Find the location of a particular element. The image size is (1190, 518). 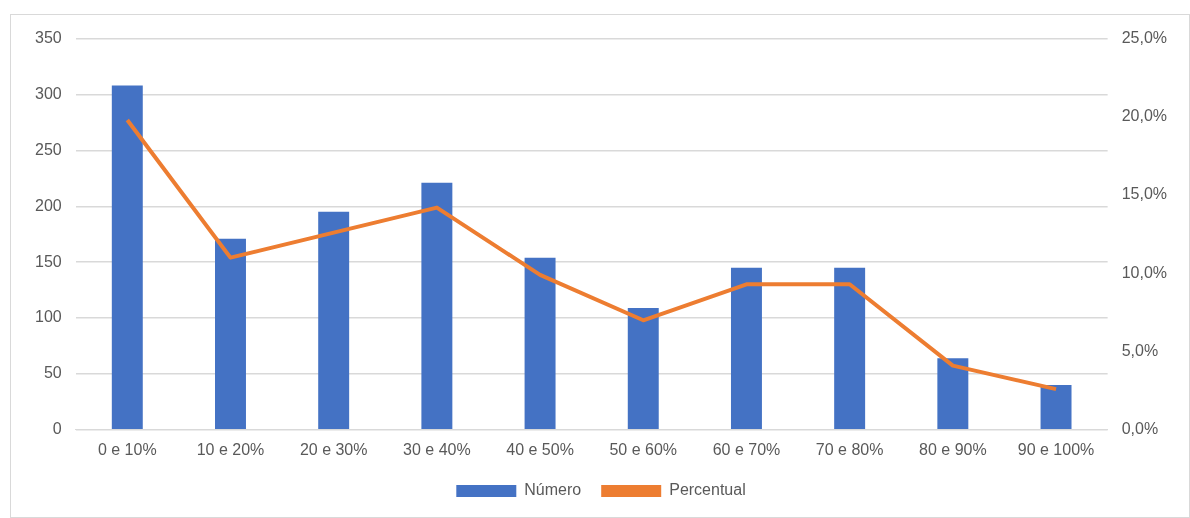

y-tick-label: 100 is located at coordinates (48, 317).